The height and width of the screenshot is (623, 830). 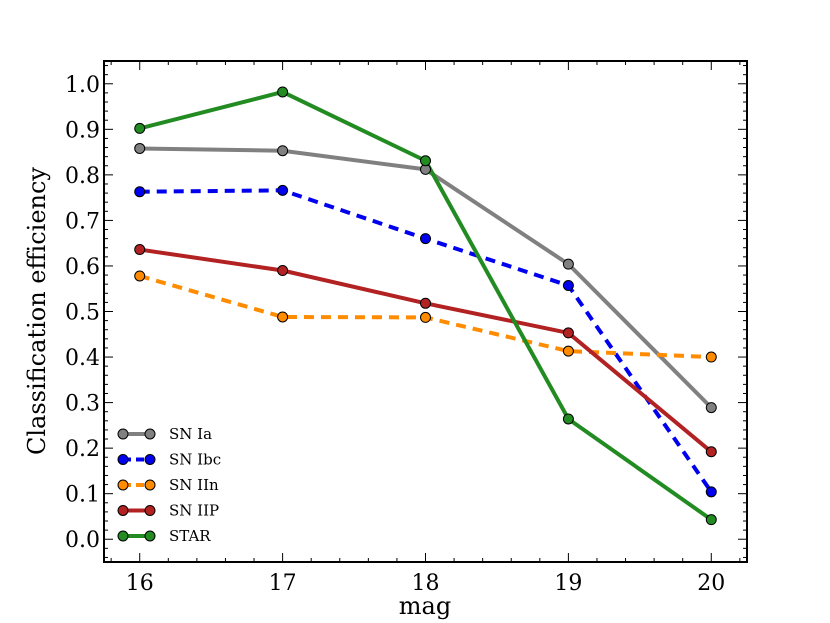 What do you see at coordinates (82, 85) in the screenshot?
I see `y-tick-label: 1.0` at bounding box center [82, 85].